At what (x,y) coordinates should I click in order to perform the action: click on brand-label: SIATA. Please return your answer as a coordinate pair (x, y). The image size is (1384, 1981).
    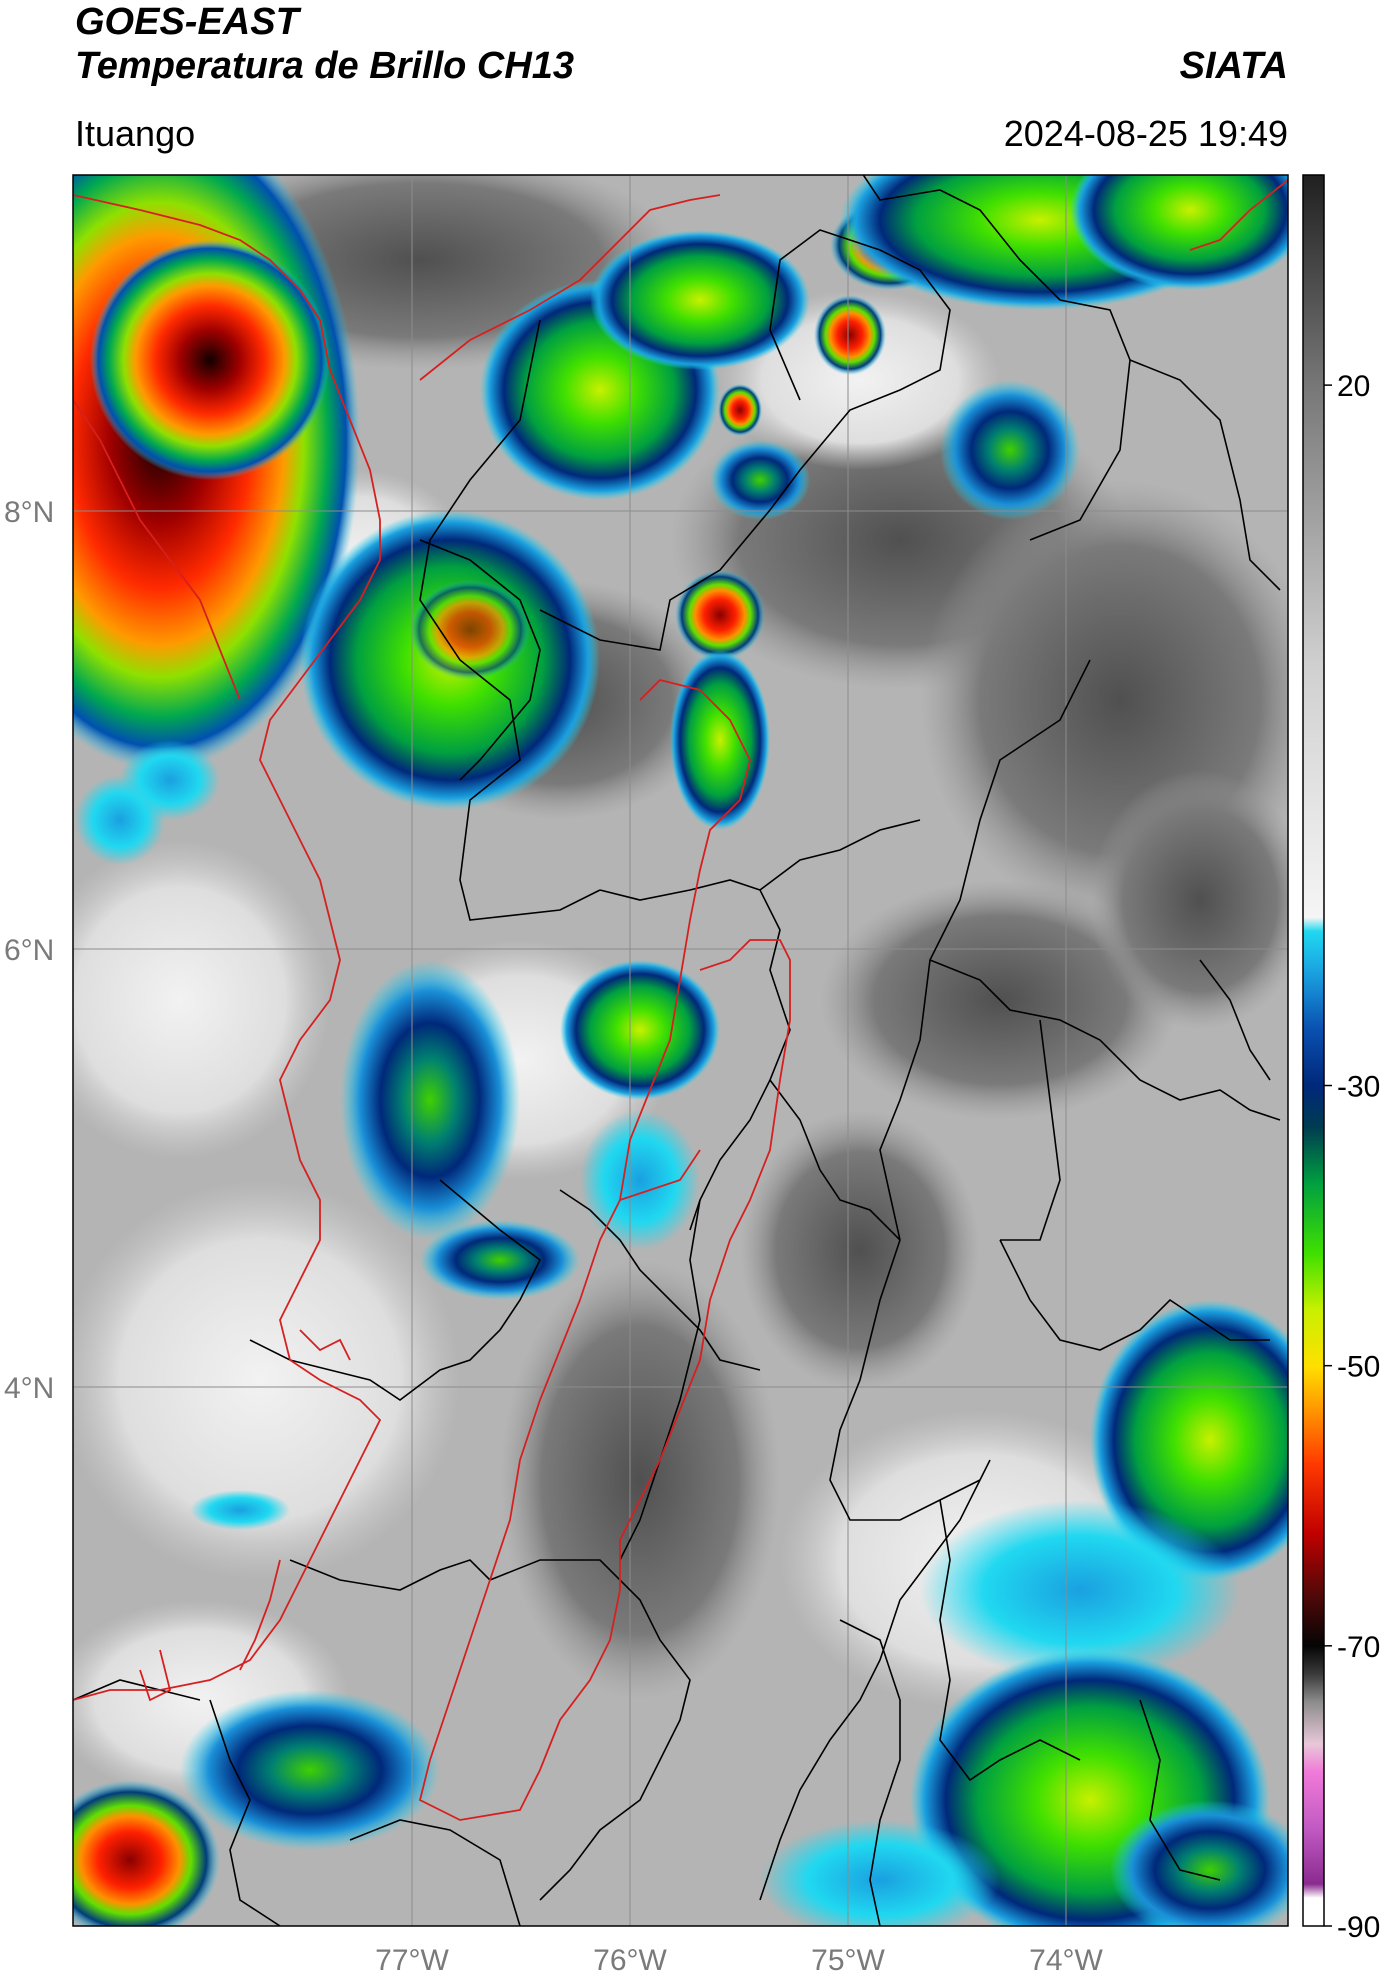
    Looking at the image, I should click on (1233, 66).